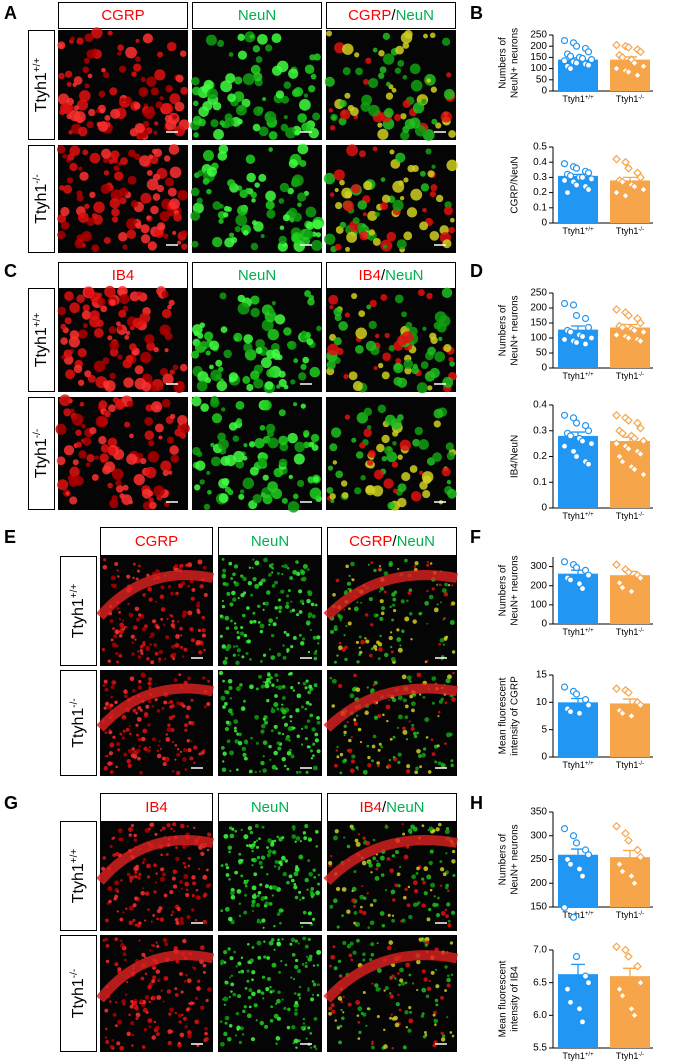 Image resolution: width=673 pixels, height=1061 pixels. I want to click on error-bar, so click(630, 701).